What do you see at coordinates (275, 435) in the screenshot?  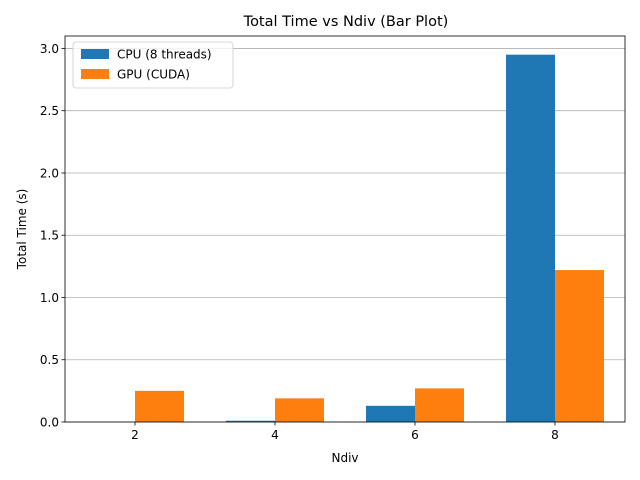 I see `x-tick-label: 4` at bounding box center [275, 435].